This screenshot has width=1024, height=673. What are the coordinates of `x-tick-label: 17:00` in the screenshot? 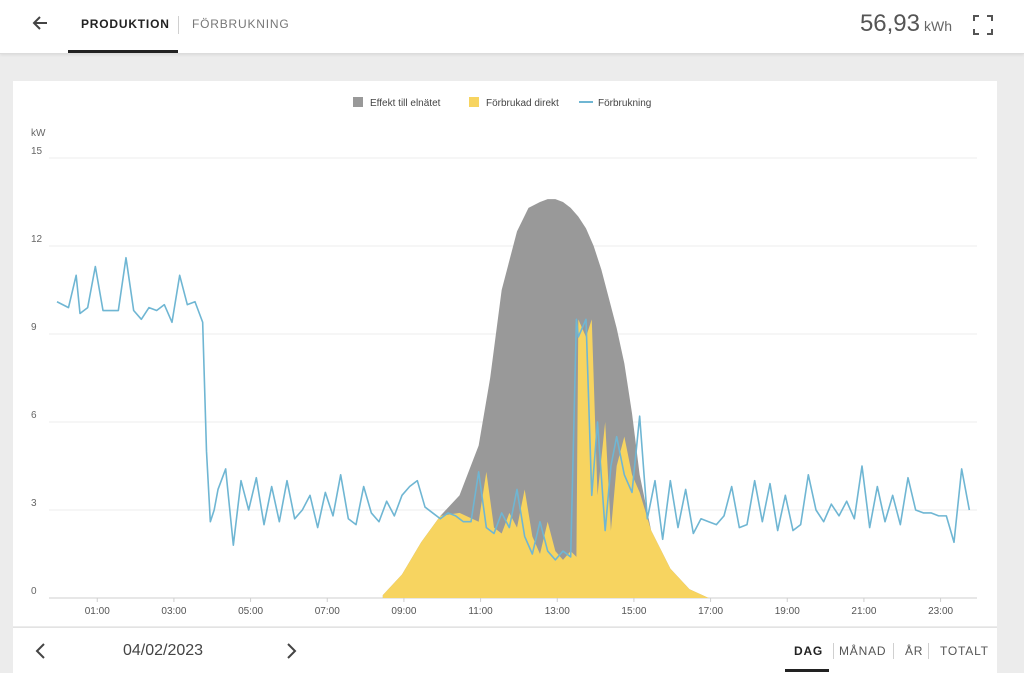 It's located at (710, 611).